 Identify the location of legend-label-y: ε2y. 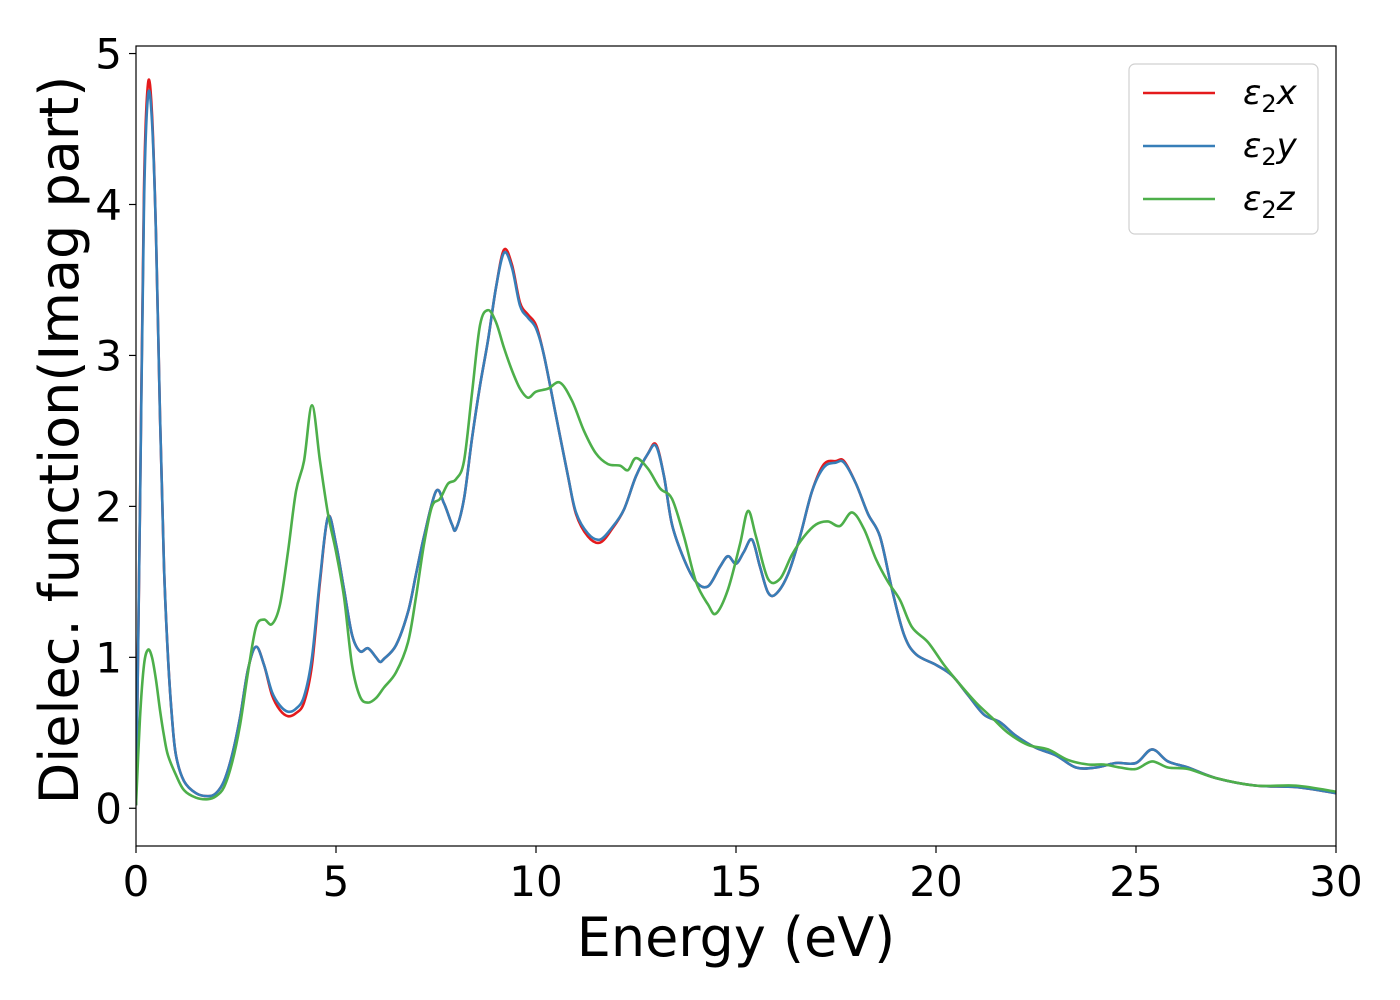
(1270, 148).